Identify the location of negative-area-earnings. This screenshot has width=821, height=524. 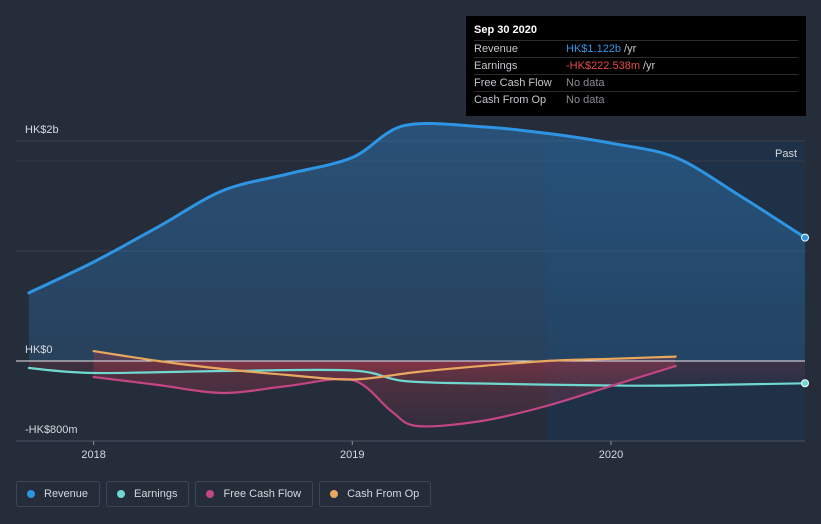
(416, 373).